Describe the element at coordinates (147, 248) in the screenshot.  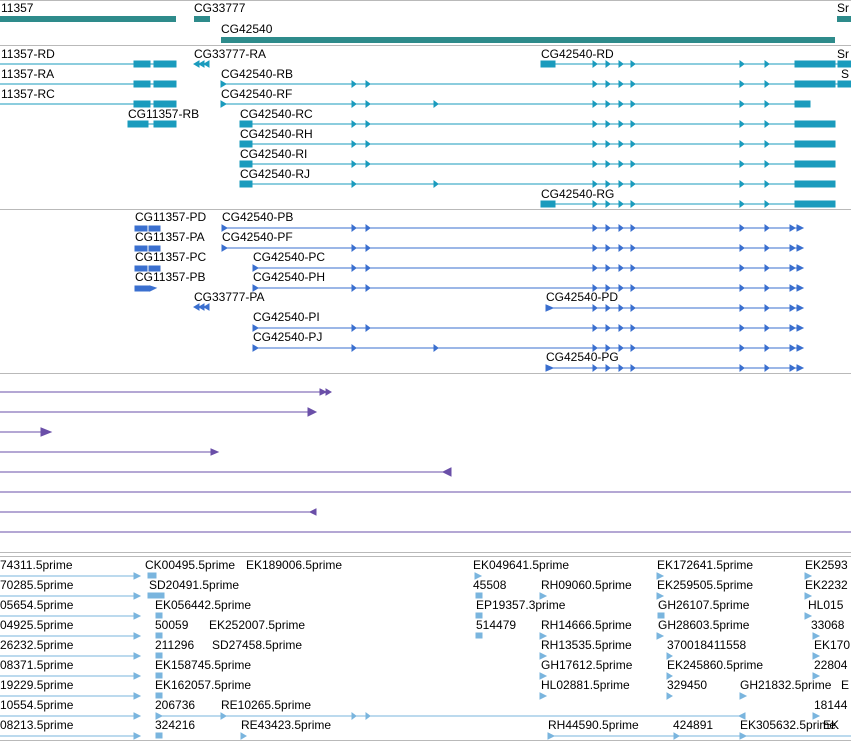
I see `protein-cg11357-pa` at that location.